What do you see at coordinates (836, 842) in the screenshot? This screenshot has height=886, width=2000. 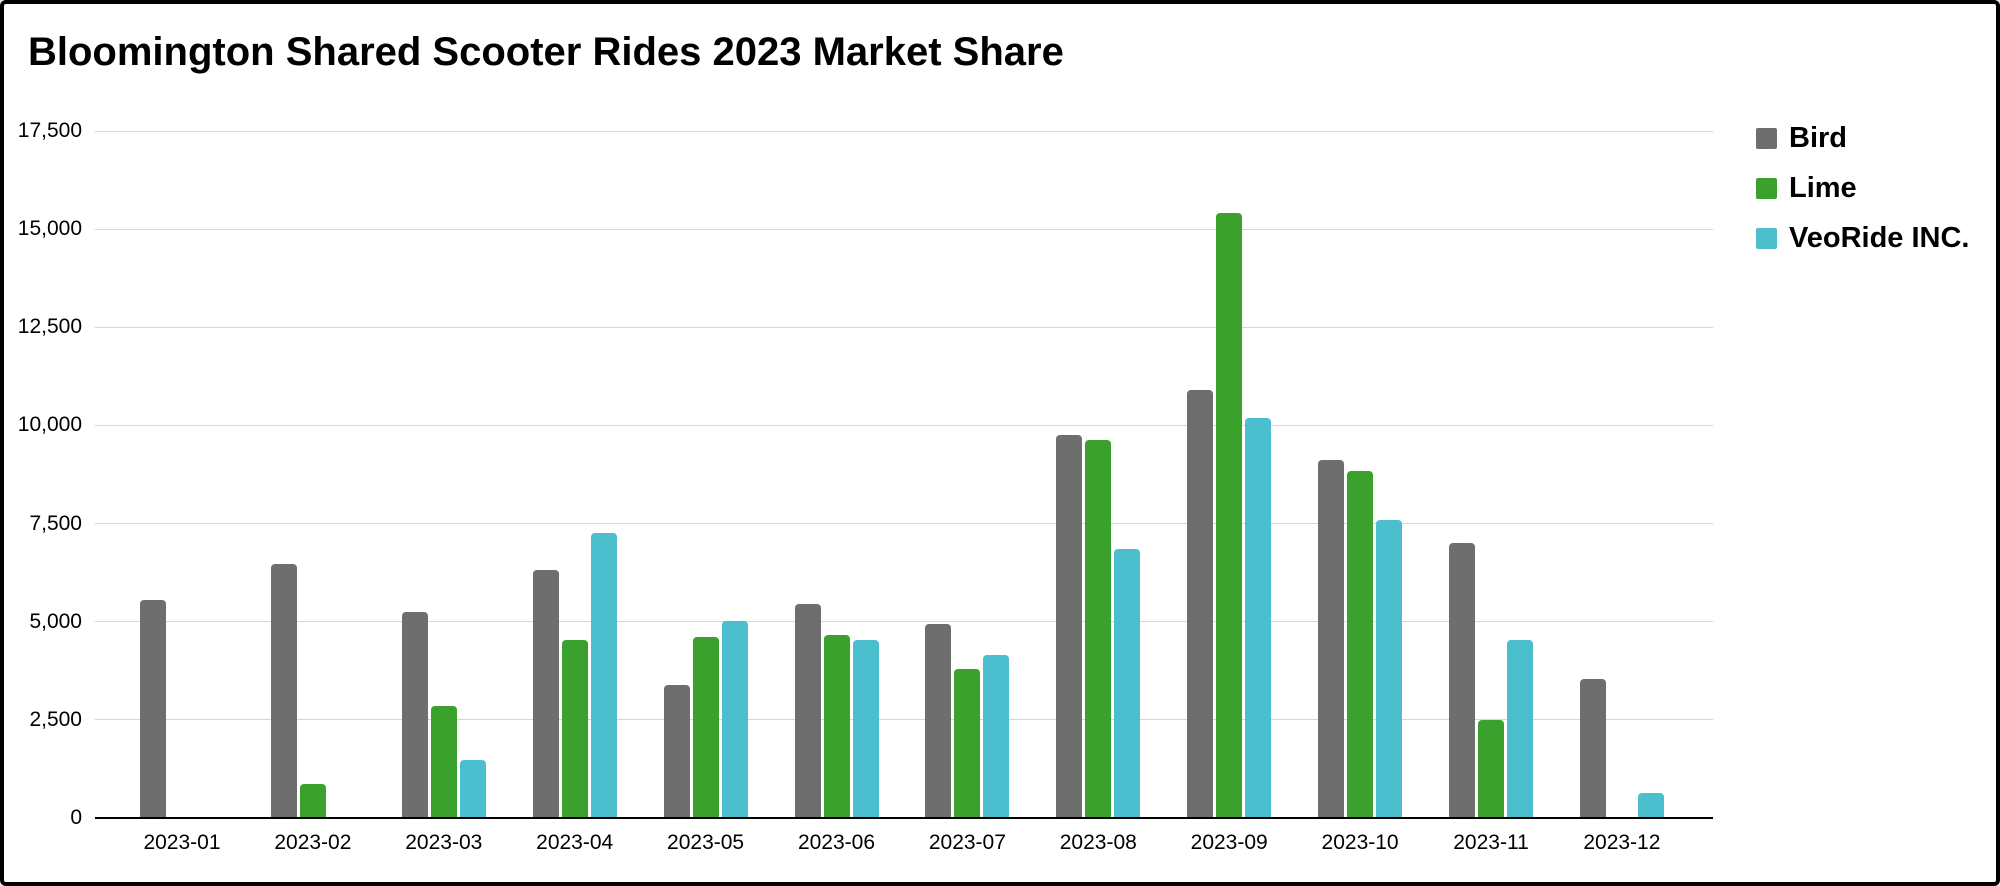 I see `x-axis-label: 2023-06` at bounding box center [836, 842].